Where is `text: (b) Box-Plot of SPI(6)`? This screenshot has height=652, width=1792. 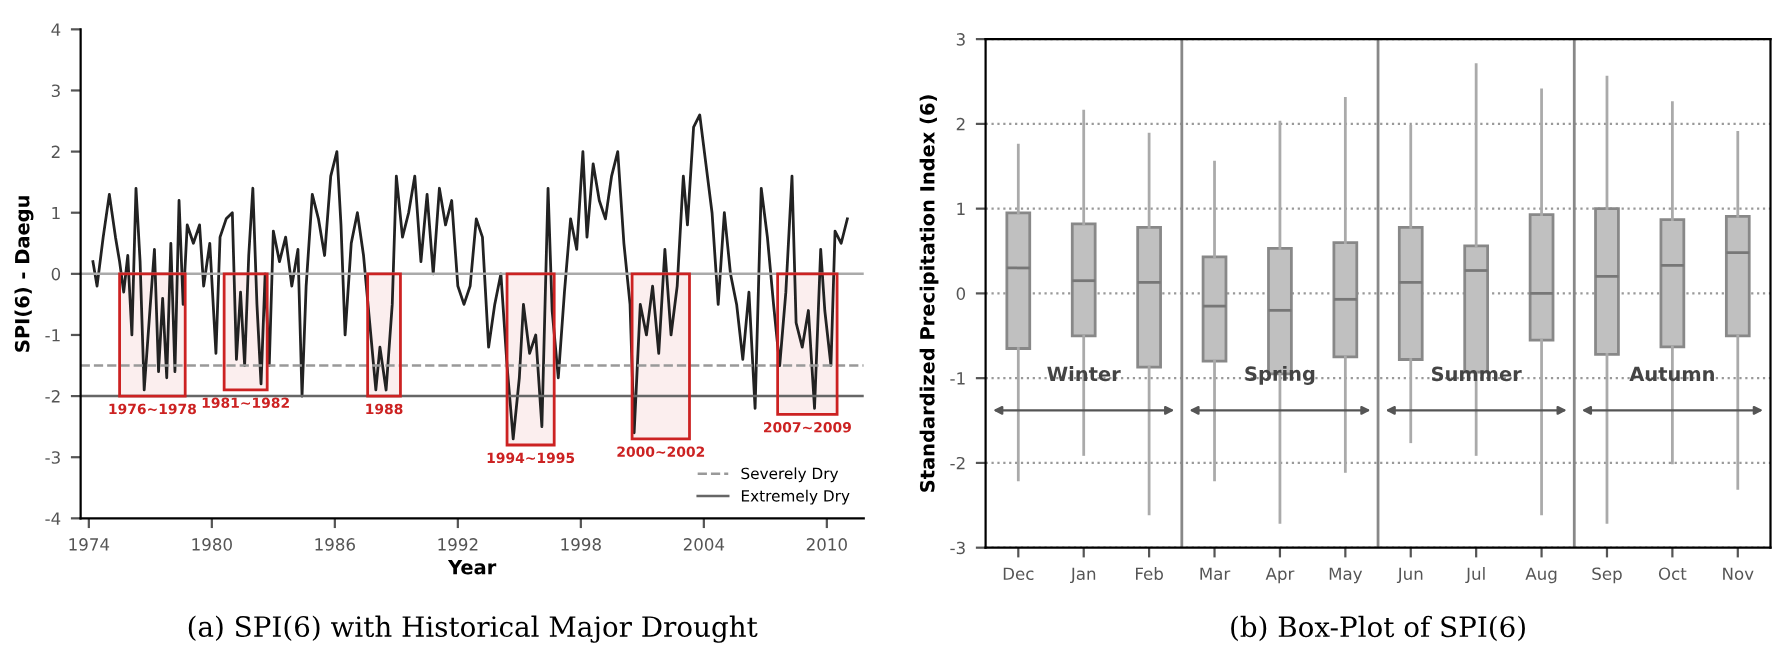
text: (b) Box-Plot of SPI(6) is located at coordinates (1378, 628).